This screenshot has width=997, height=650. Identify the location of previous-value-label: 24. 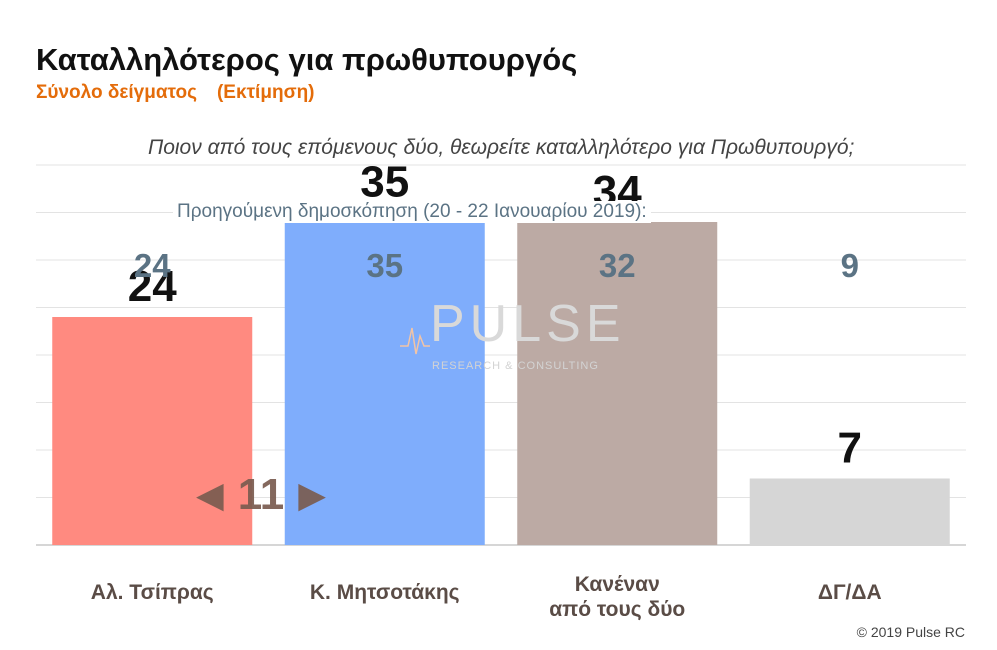
(152, 265).